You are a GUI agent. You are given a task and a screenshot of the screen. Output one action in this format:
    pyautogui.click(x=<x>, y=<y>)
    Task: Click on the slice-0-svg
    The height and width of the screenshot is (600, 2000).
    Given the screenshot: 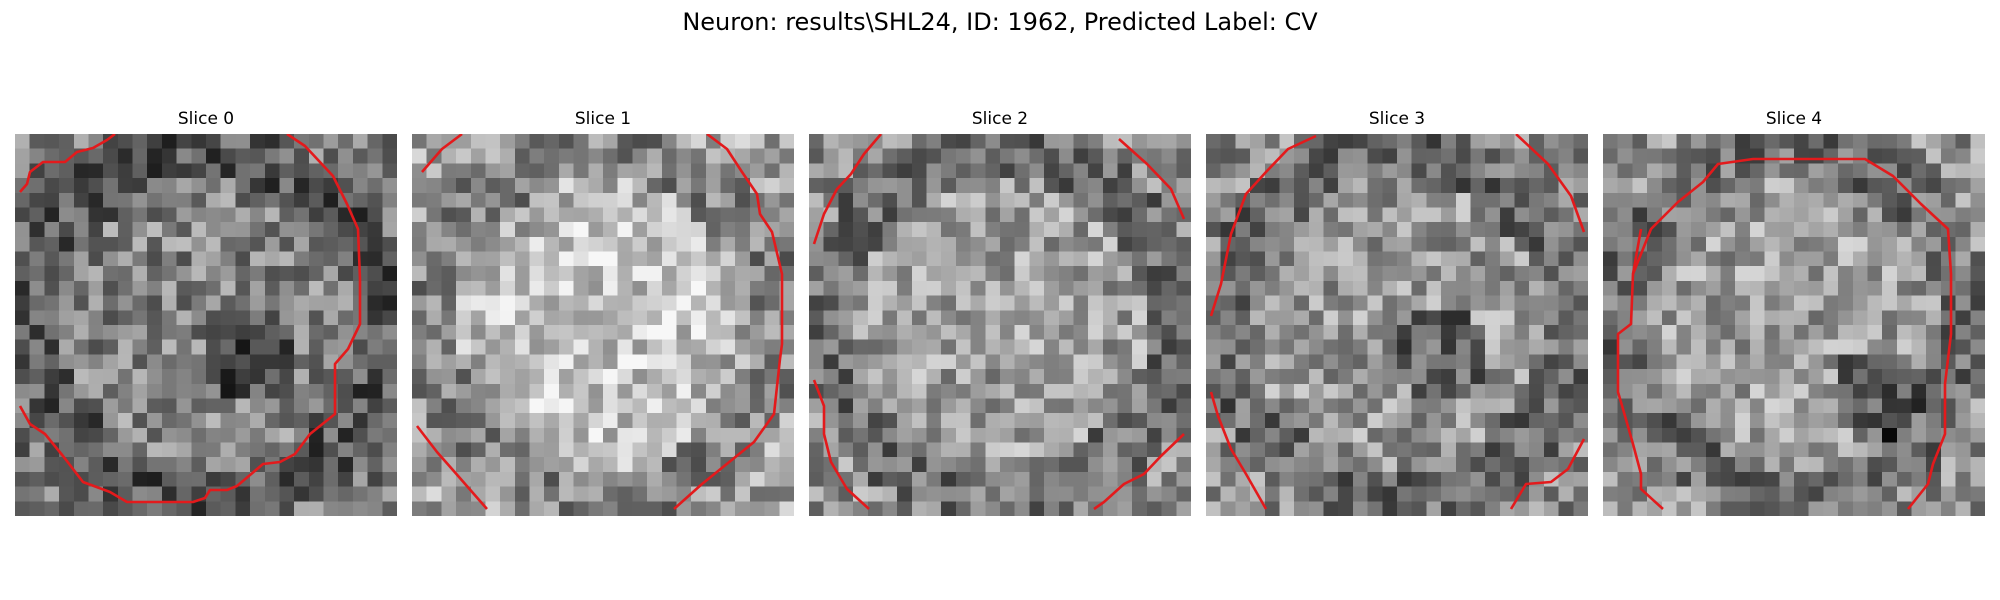 What is the action you would take?
    pyautogui.click(x=206, y=325)
    